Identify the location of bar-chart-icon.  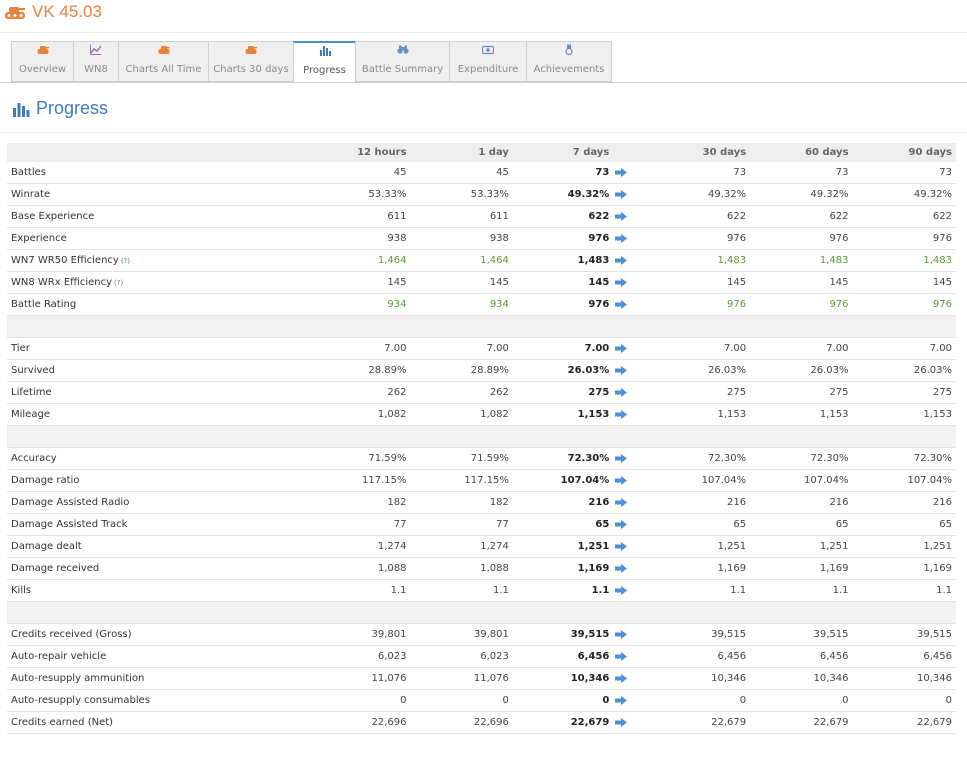
(325, 50).